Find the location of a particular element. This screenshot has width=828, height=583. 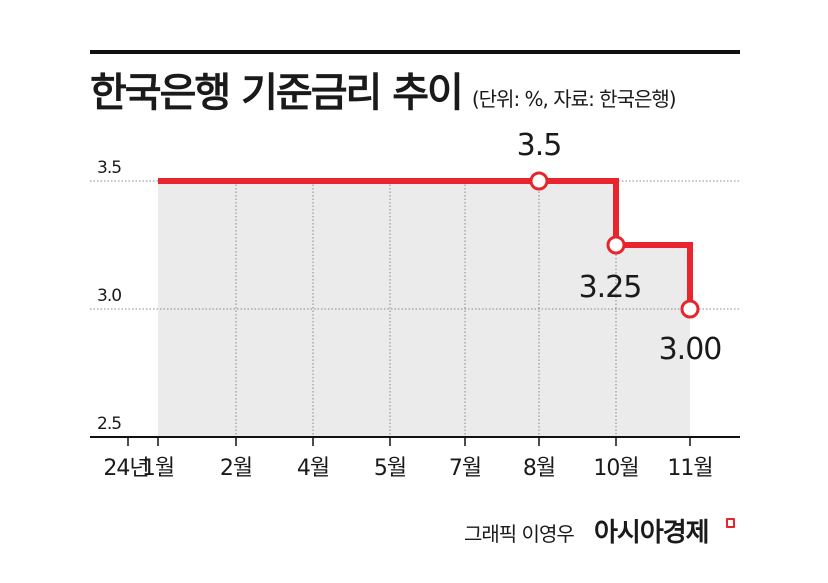

x-tick-label: 1월 is located at coordinates (158, 468).